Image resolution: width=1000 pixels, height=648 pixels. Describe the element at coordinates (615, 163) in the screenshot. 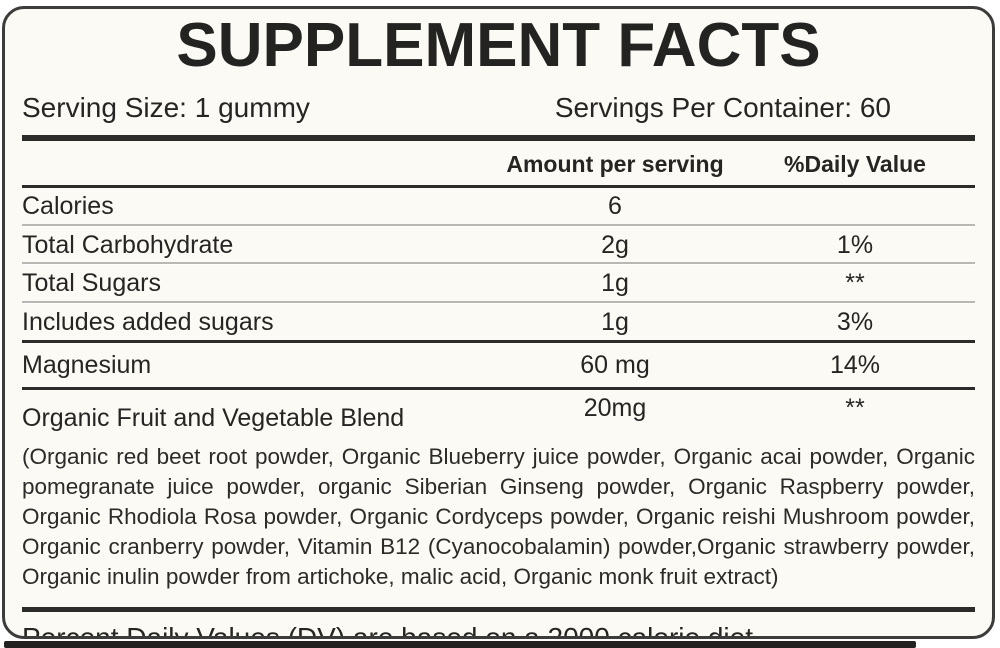

I see `column-header-amount: Amount per serving` at that location.